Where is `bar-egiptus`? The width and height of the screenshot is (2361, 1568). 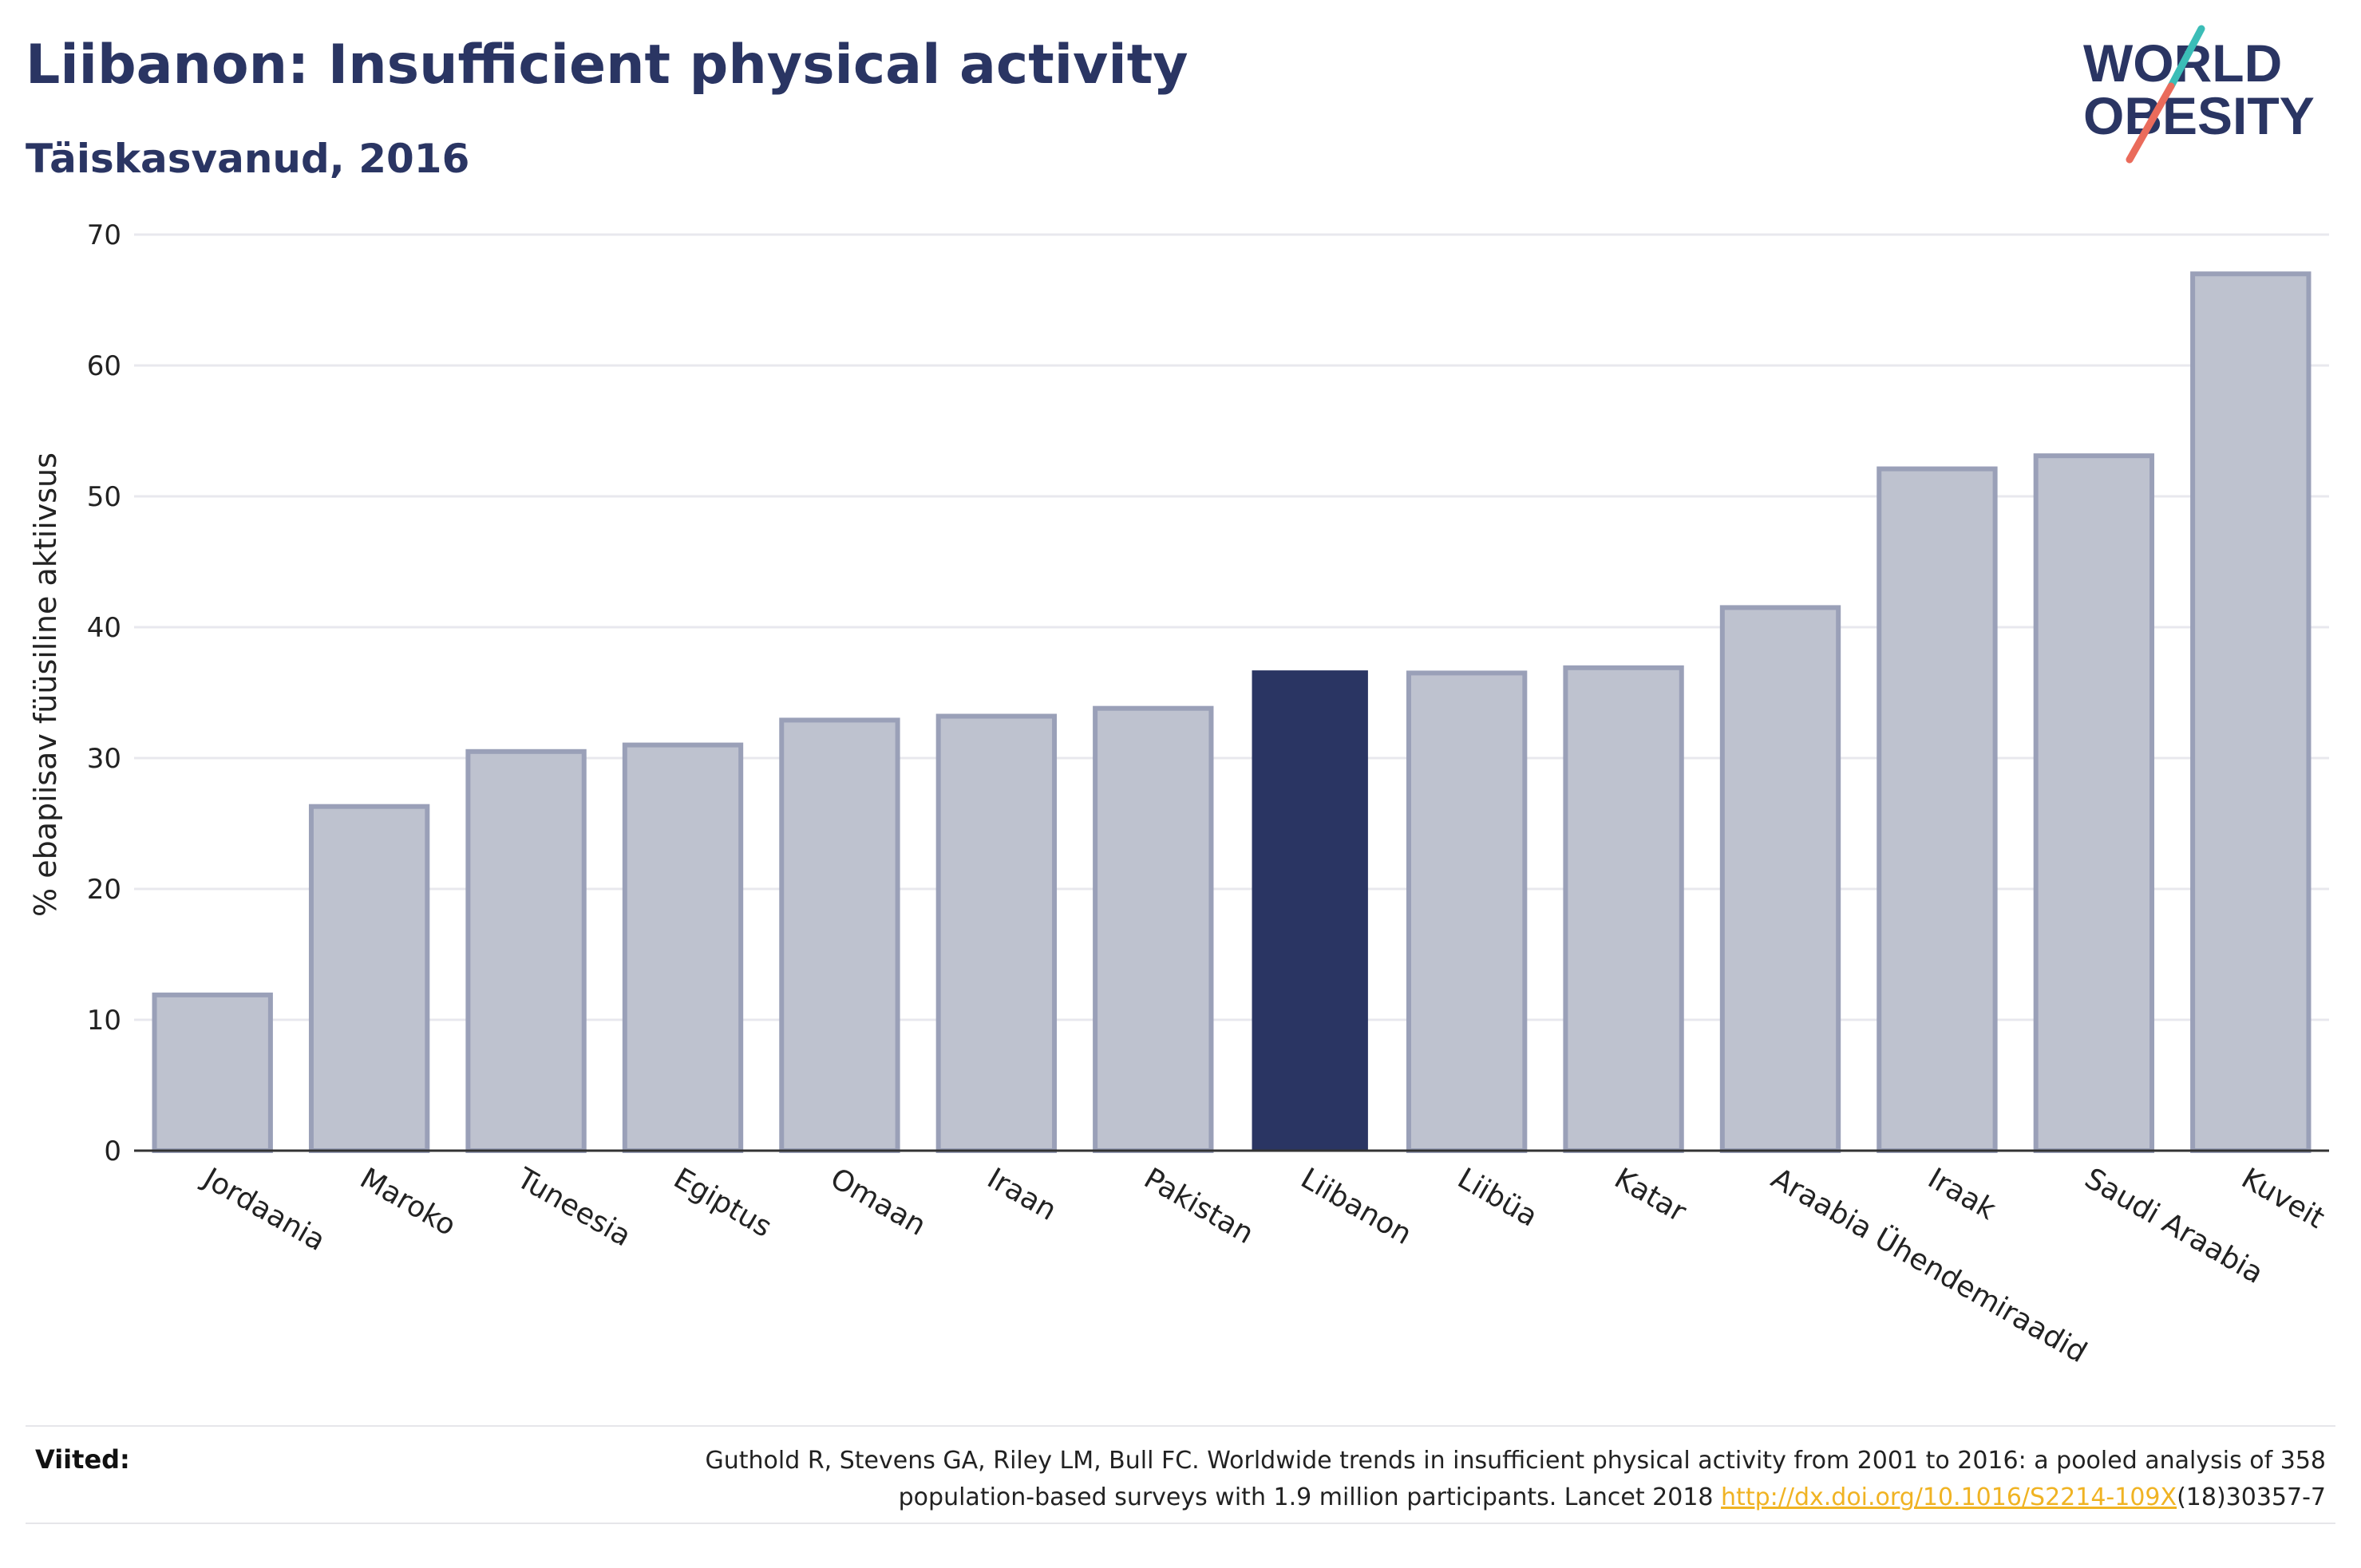
bar-egiptus is located at coordinates (683, 947).